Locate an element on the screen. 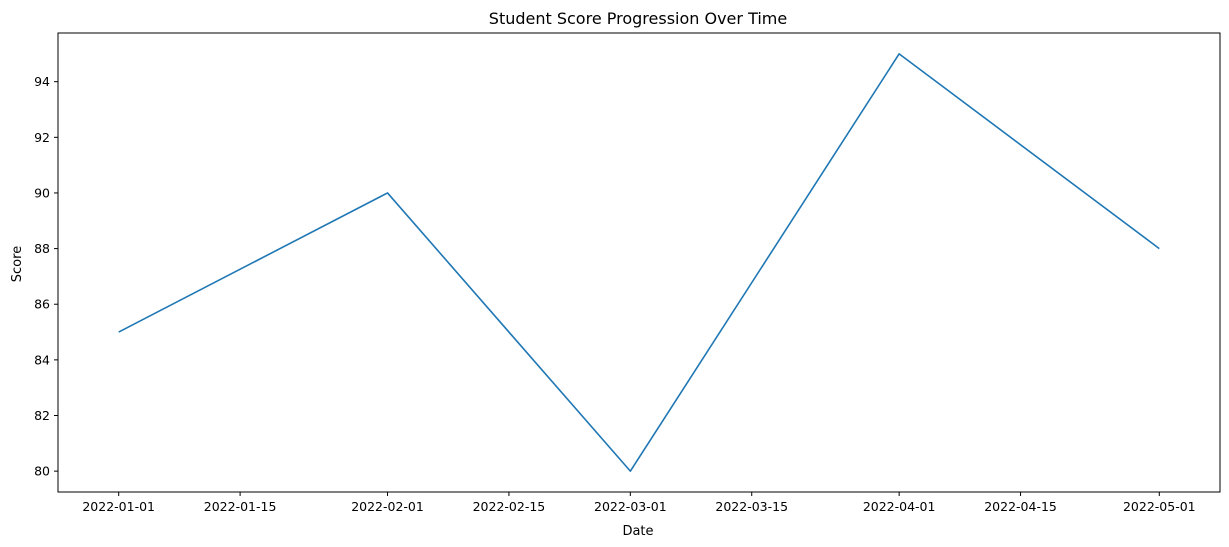 Image resolution: width=1229 pixels, height=547 pixels. x-tick-label: 2022-03-01 is located at coordinates (630, 506).